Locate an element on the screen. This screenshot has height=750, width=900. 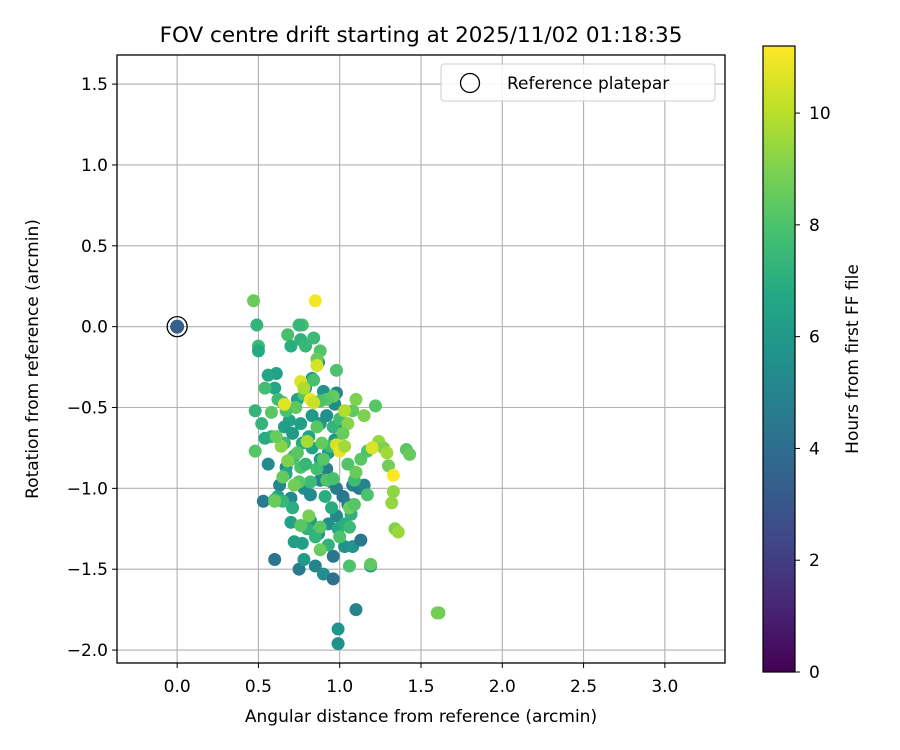
colorbar-tick-label: 0 is located at coordinates (814, 673).